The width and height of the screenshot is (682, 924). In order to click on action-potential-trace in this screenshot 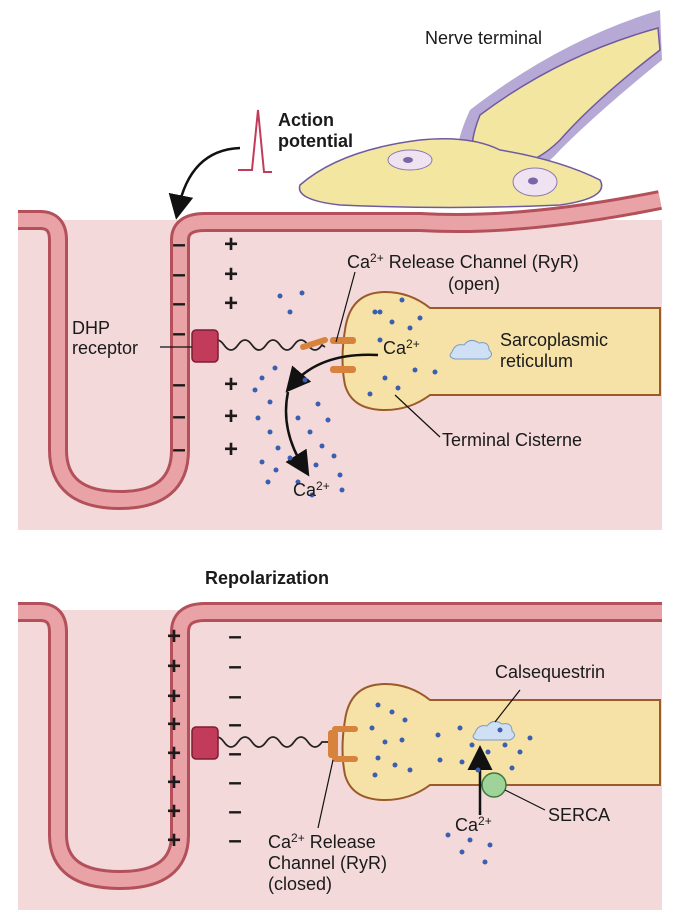, I will do `click(255, 141)`.